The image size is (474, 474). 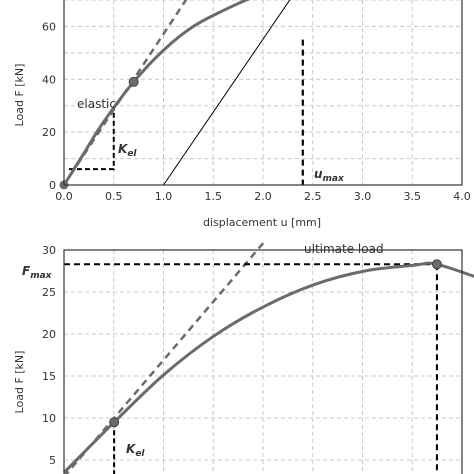 I want to click on bottom-elastic-point, so click(x=114, y=422).